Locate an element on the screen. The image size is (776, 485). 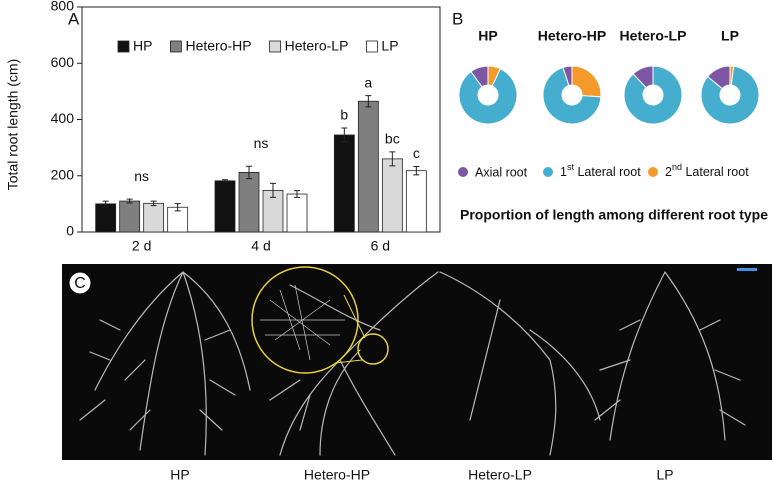
legend-label: 1st Lateral root is located at coordinates (600, 170).